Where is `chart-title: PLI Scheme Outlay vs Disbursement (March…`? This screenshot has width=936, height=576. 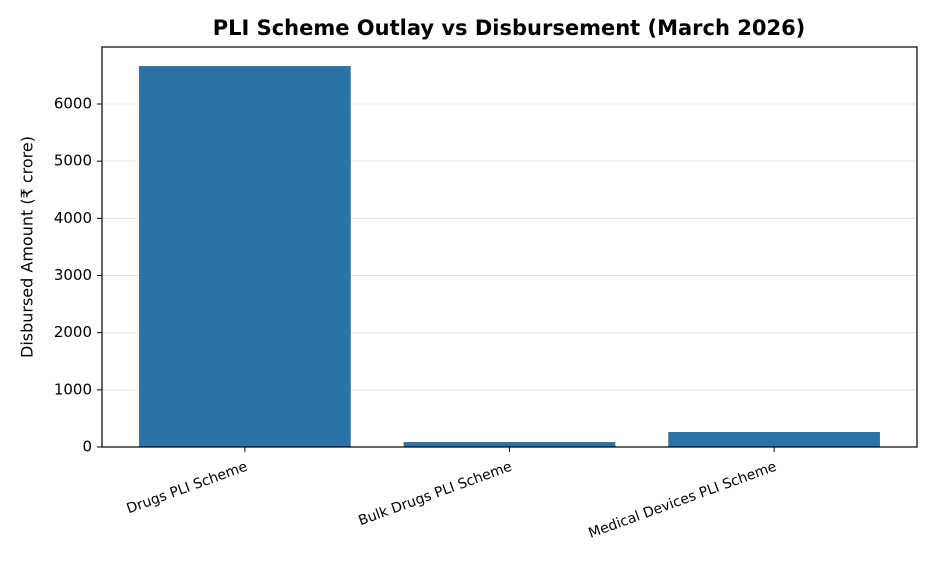
chart-title: PLI Scheme Outlay vs Disbursement (March… is located at coordinates (509, 28).